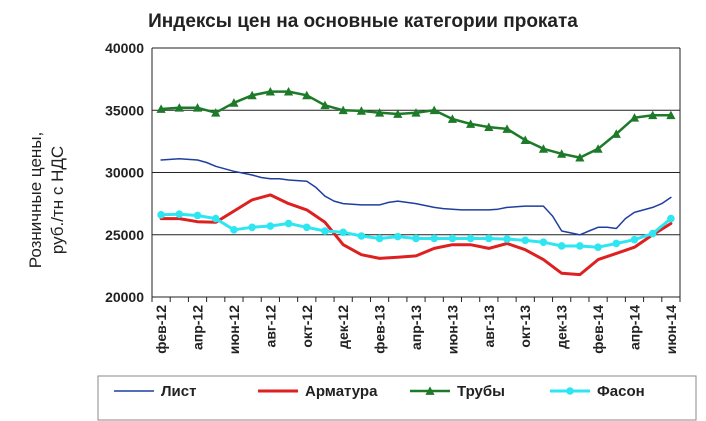 This screenshot has width=706, height=421. Describe the element at coordinates (598, 329) in the screenshot. I see `x-tick-label: фев-14` at that location.